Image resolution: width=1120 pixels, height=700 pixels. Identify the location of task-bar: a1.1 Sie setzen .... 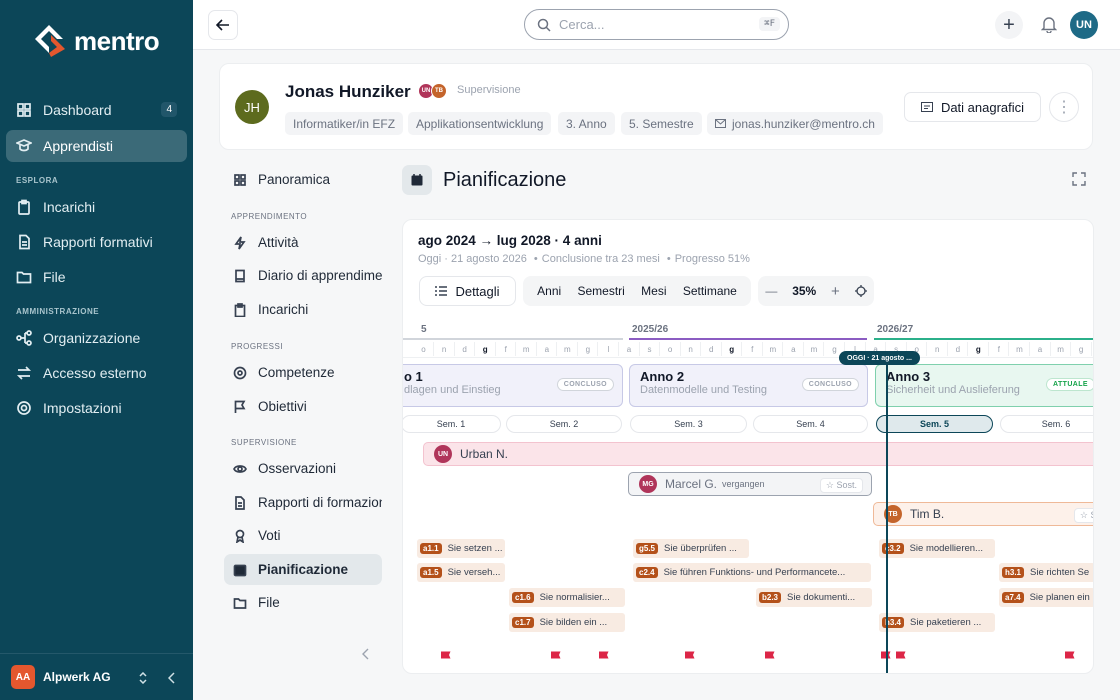
(461, 548).